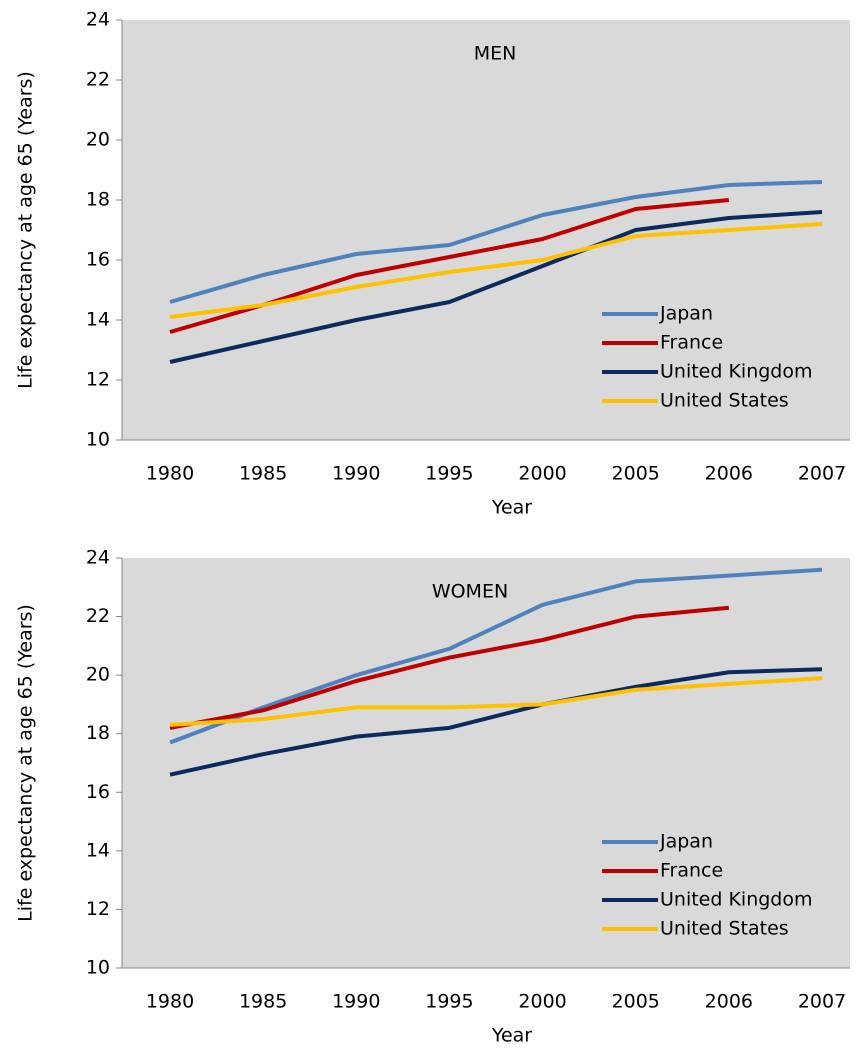 The height and width of the screenshot is (1052, 856). I want to click on chart-title: MEN, so click(495, 54).